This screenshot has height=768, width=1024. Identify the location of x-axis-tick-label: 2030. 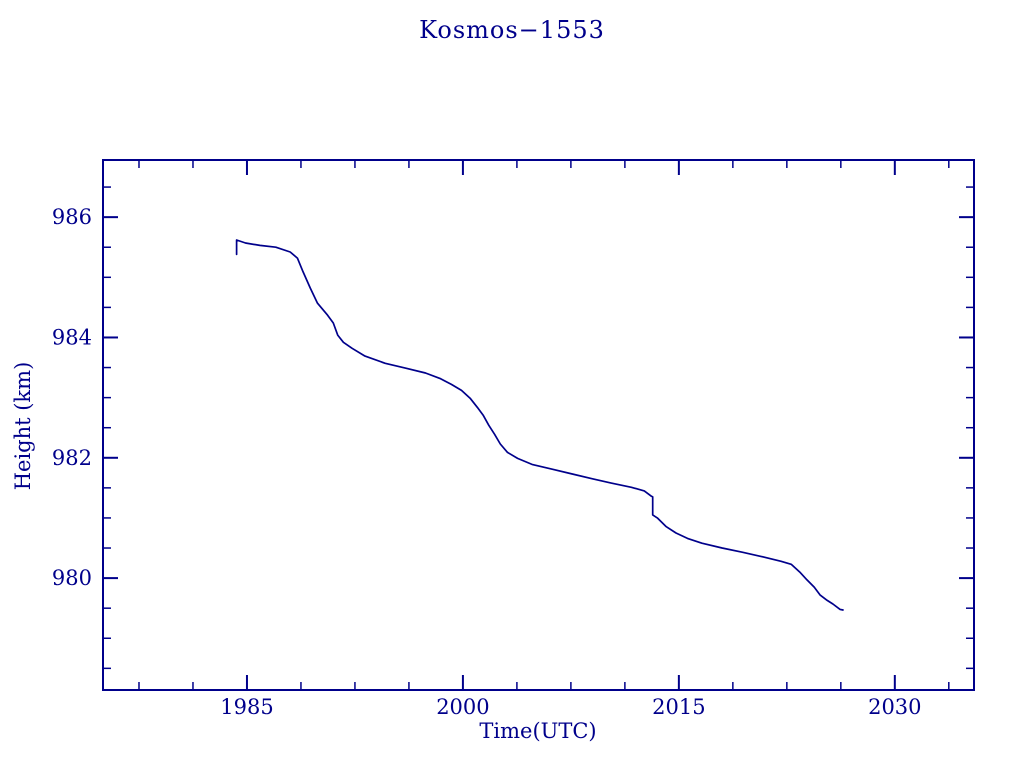
(894, 707).